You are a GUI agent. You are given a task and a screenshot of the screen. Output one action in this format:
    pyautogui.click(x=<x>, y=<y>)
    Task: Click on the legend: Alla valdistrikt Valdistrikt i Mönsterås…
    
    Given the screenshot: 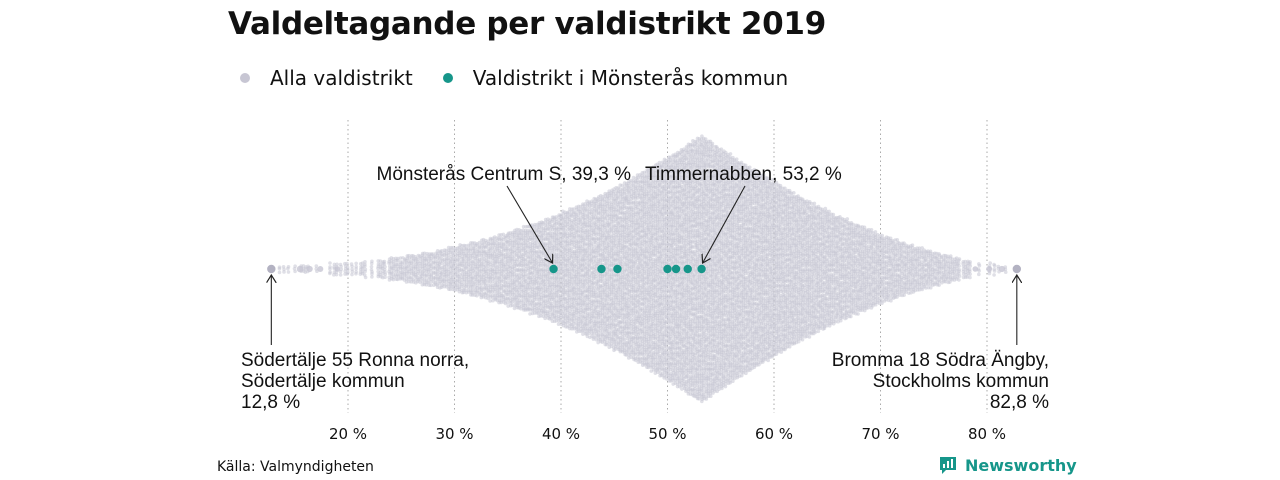 What is the action you would take?
    pyautogui.click(x=529, y=78)
    